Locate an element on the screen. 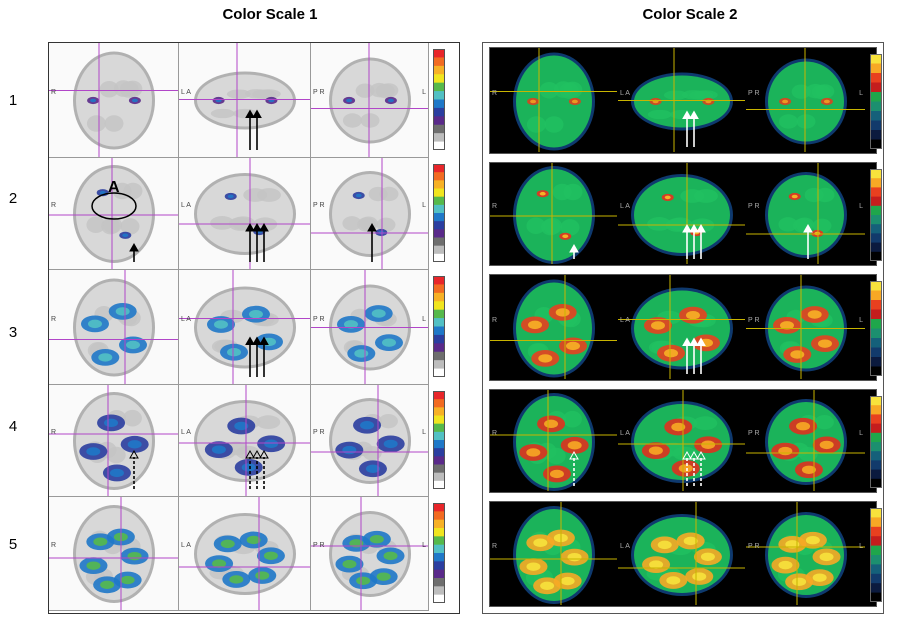 This screenshot has width=900, height=626. color-scale-1-title: Color Scale 1 is located at coordinates (270, 14).